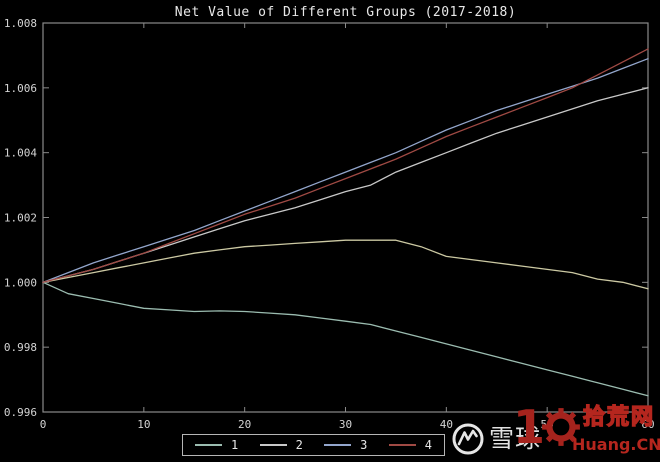  I want to click on legend-item-3: 3, so click(345, 445).